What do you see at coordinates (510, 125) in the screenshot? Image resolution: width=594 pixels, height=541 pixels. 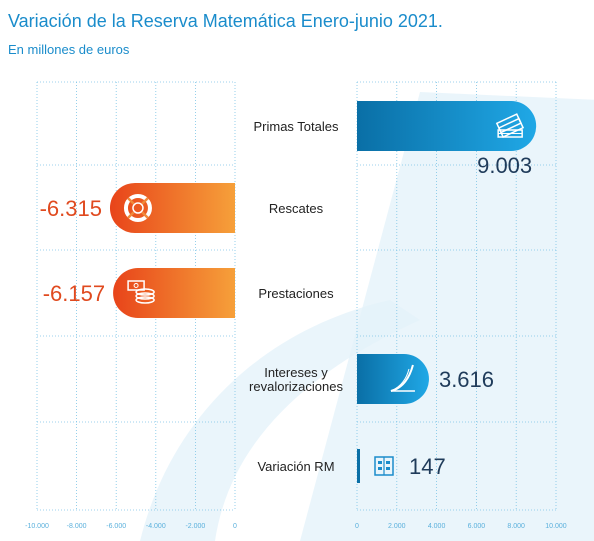 I see `banknotes-icon` at bounding box center [510, 125].